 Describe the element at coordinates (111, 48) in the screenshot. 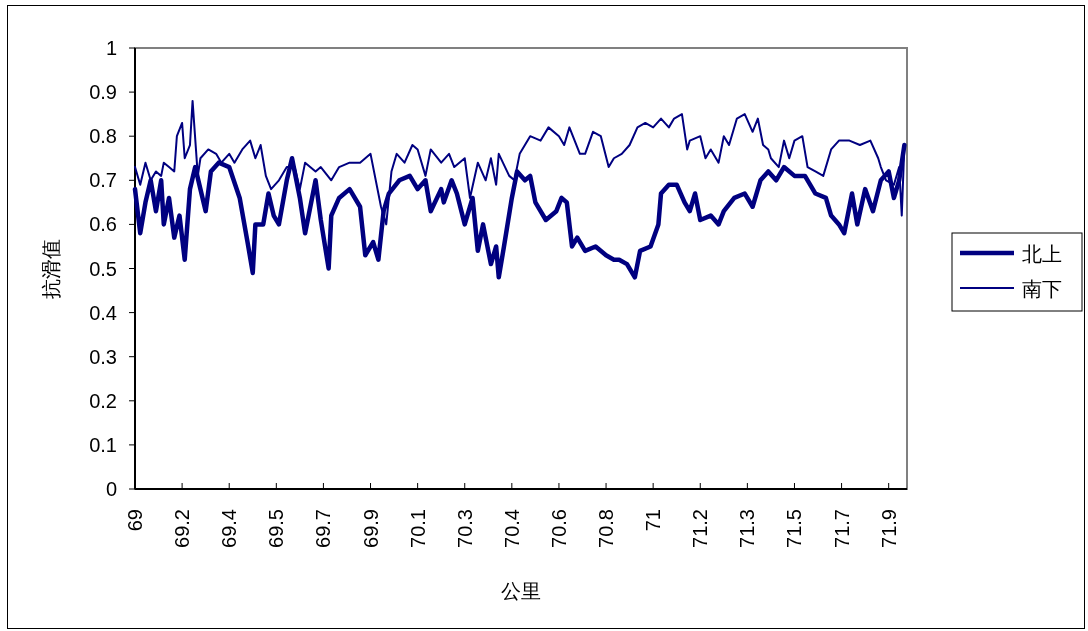

I see `y-tick-label: 1` at that location.